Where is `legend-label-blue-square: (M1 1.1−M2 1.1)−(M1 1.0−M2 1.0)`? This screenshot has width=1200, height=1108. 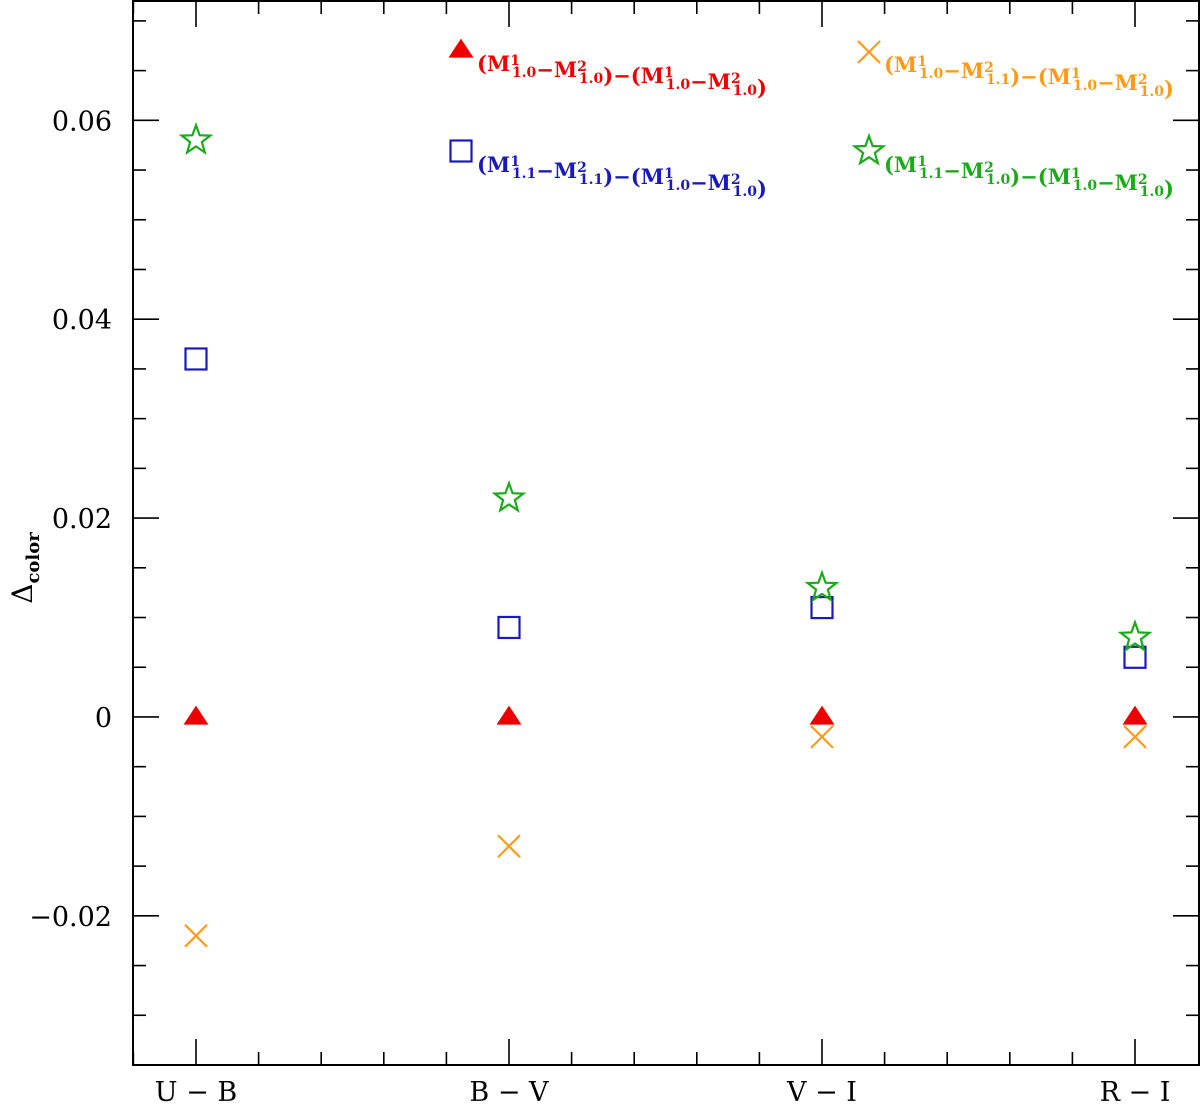
legend-label-blue-square: (M1 1.1−M2 1.1)−(M1 1.0−M2 1.0) is located at coordinates (622, 176).